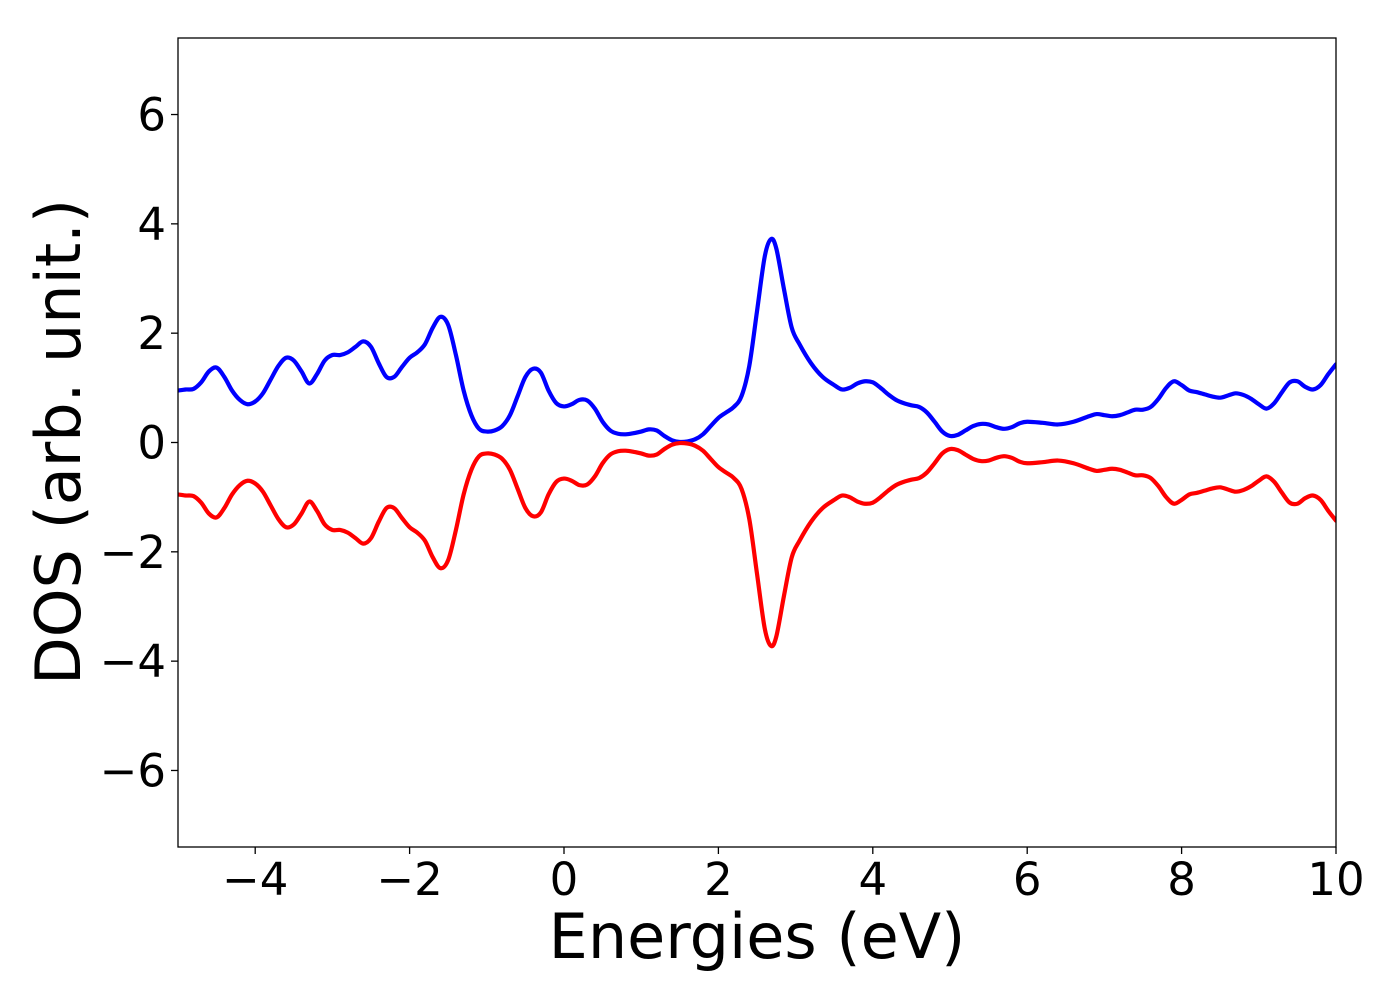  What do you see at coordinates (133, 661) in the screenshot?
I see `y-tick-label: −4` at bounding box center [133, 661].